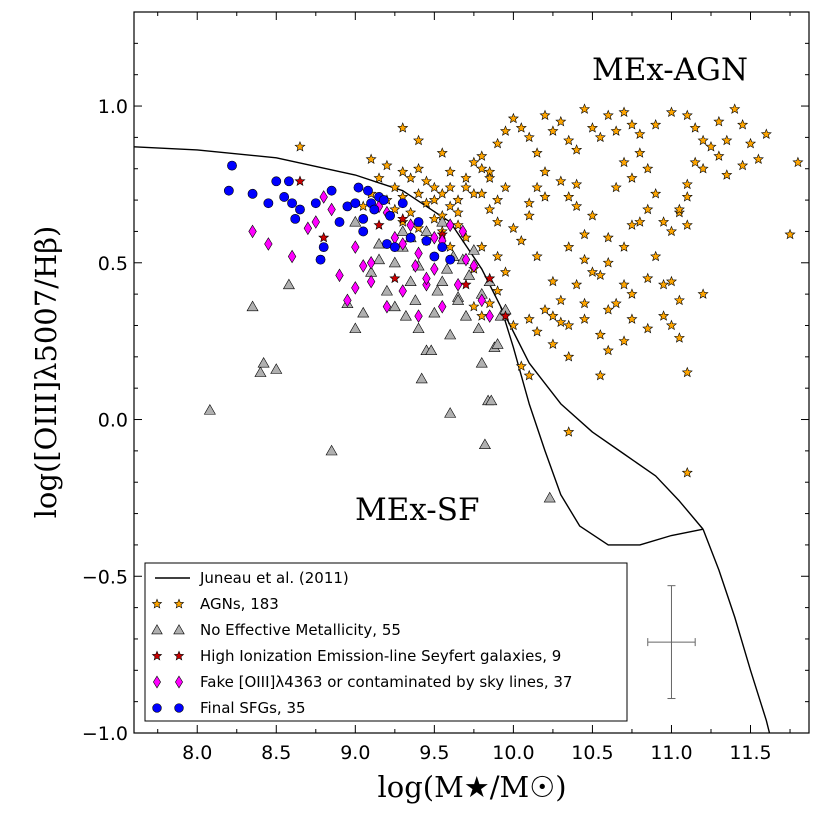 The image size is (830, 830). I want to click on y-tick-label: 1.0, so click(113, 107).